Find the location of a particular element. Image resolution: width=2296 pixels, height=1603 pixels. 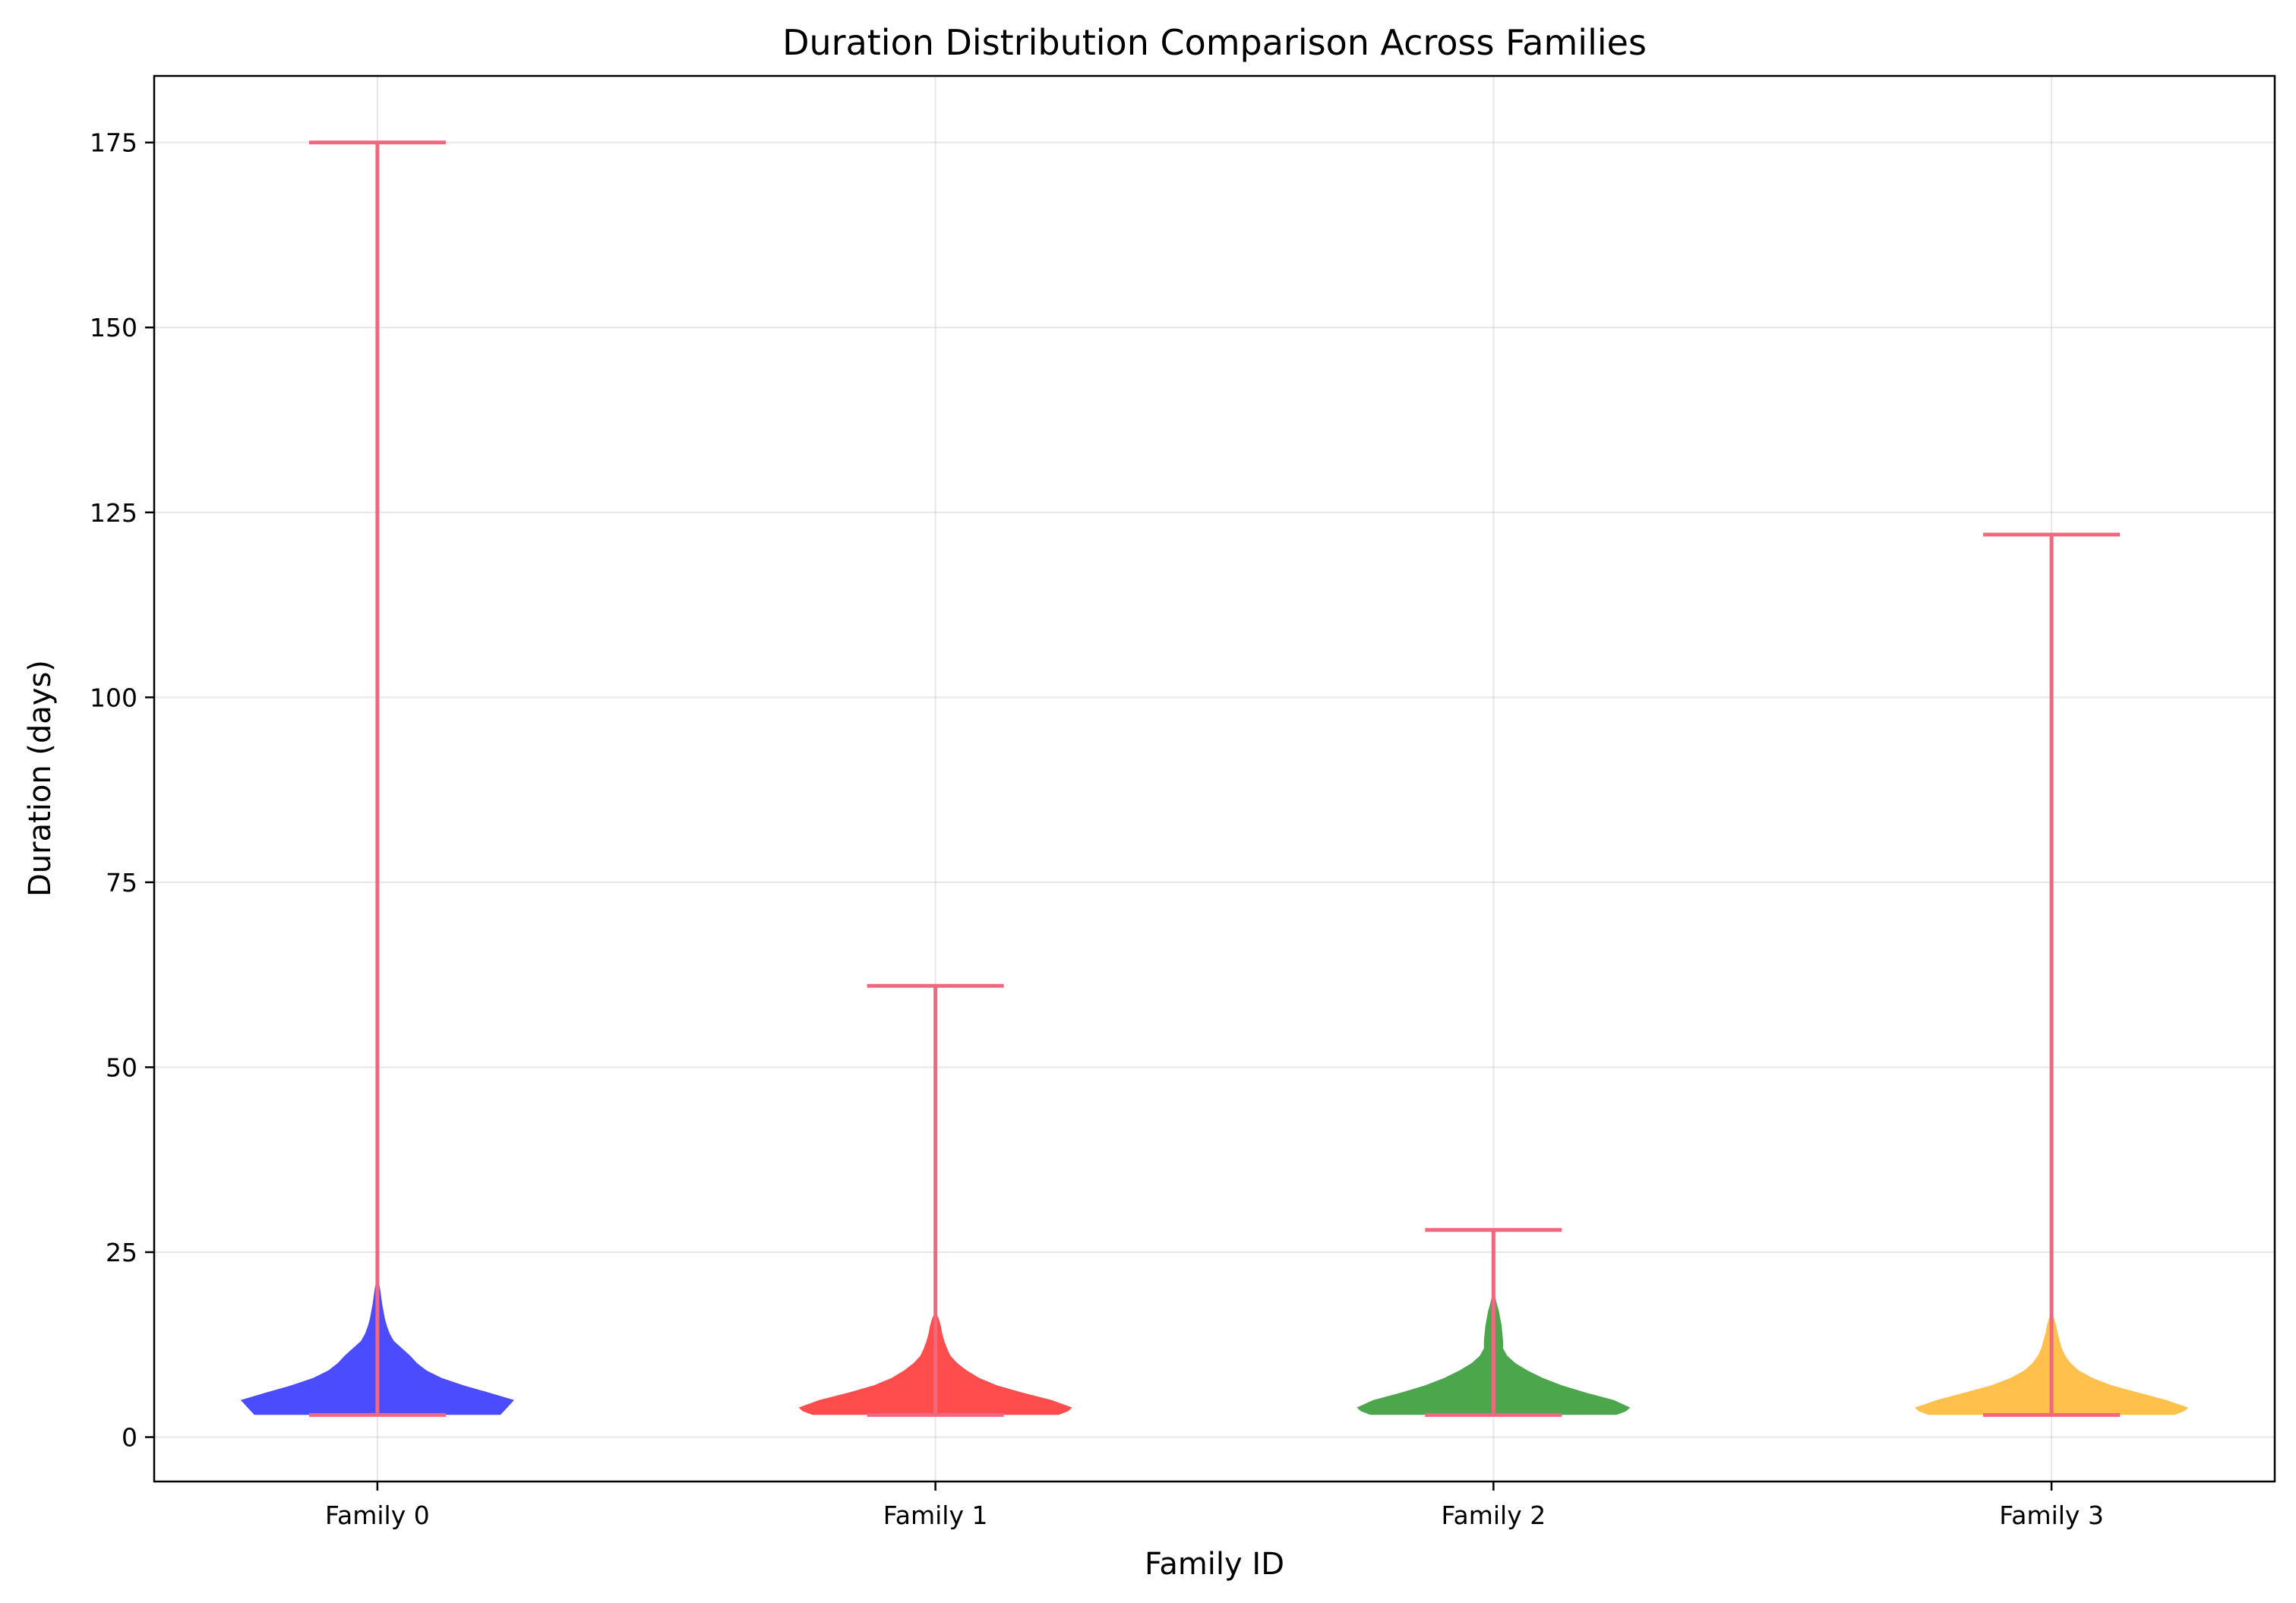

y-tick-label: 25 is located at coordinates (121, 1253).